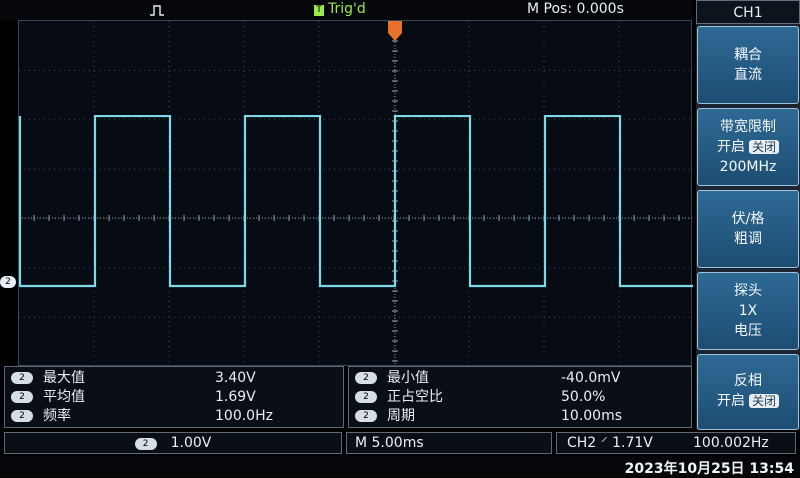 This screenshot has height=478, width=800. I want to click on timebase-status: M 5.00ms, so click(449, 443).